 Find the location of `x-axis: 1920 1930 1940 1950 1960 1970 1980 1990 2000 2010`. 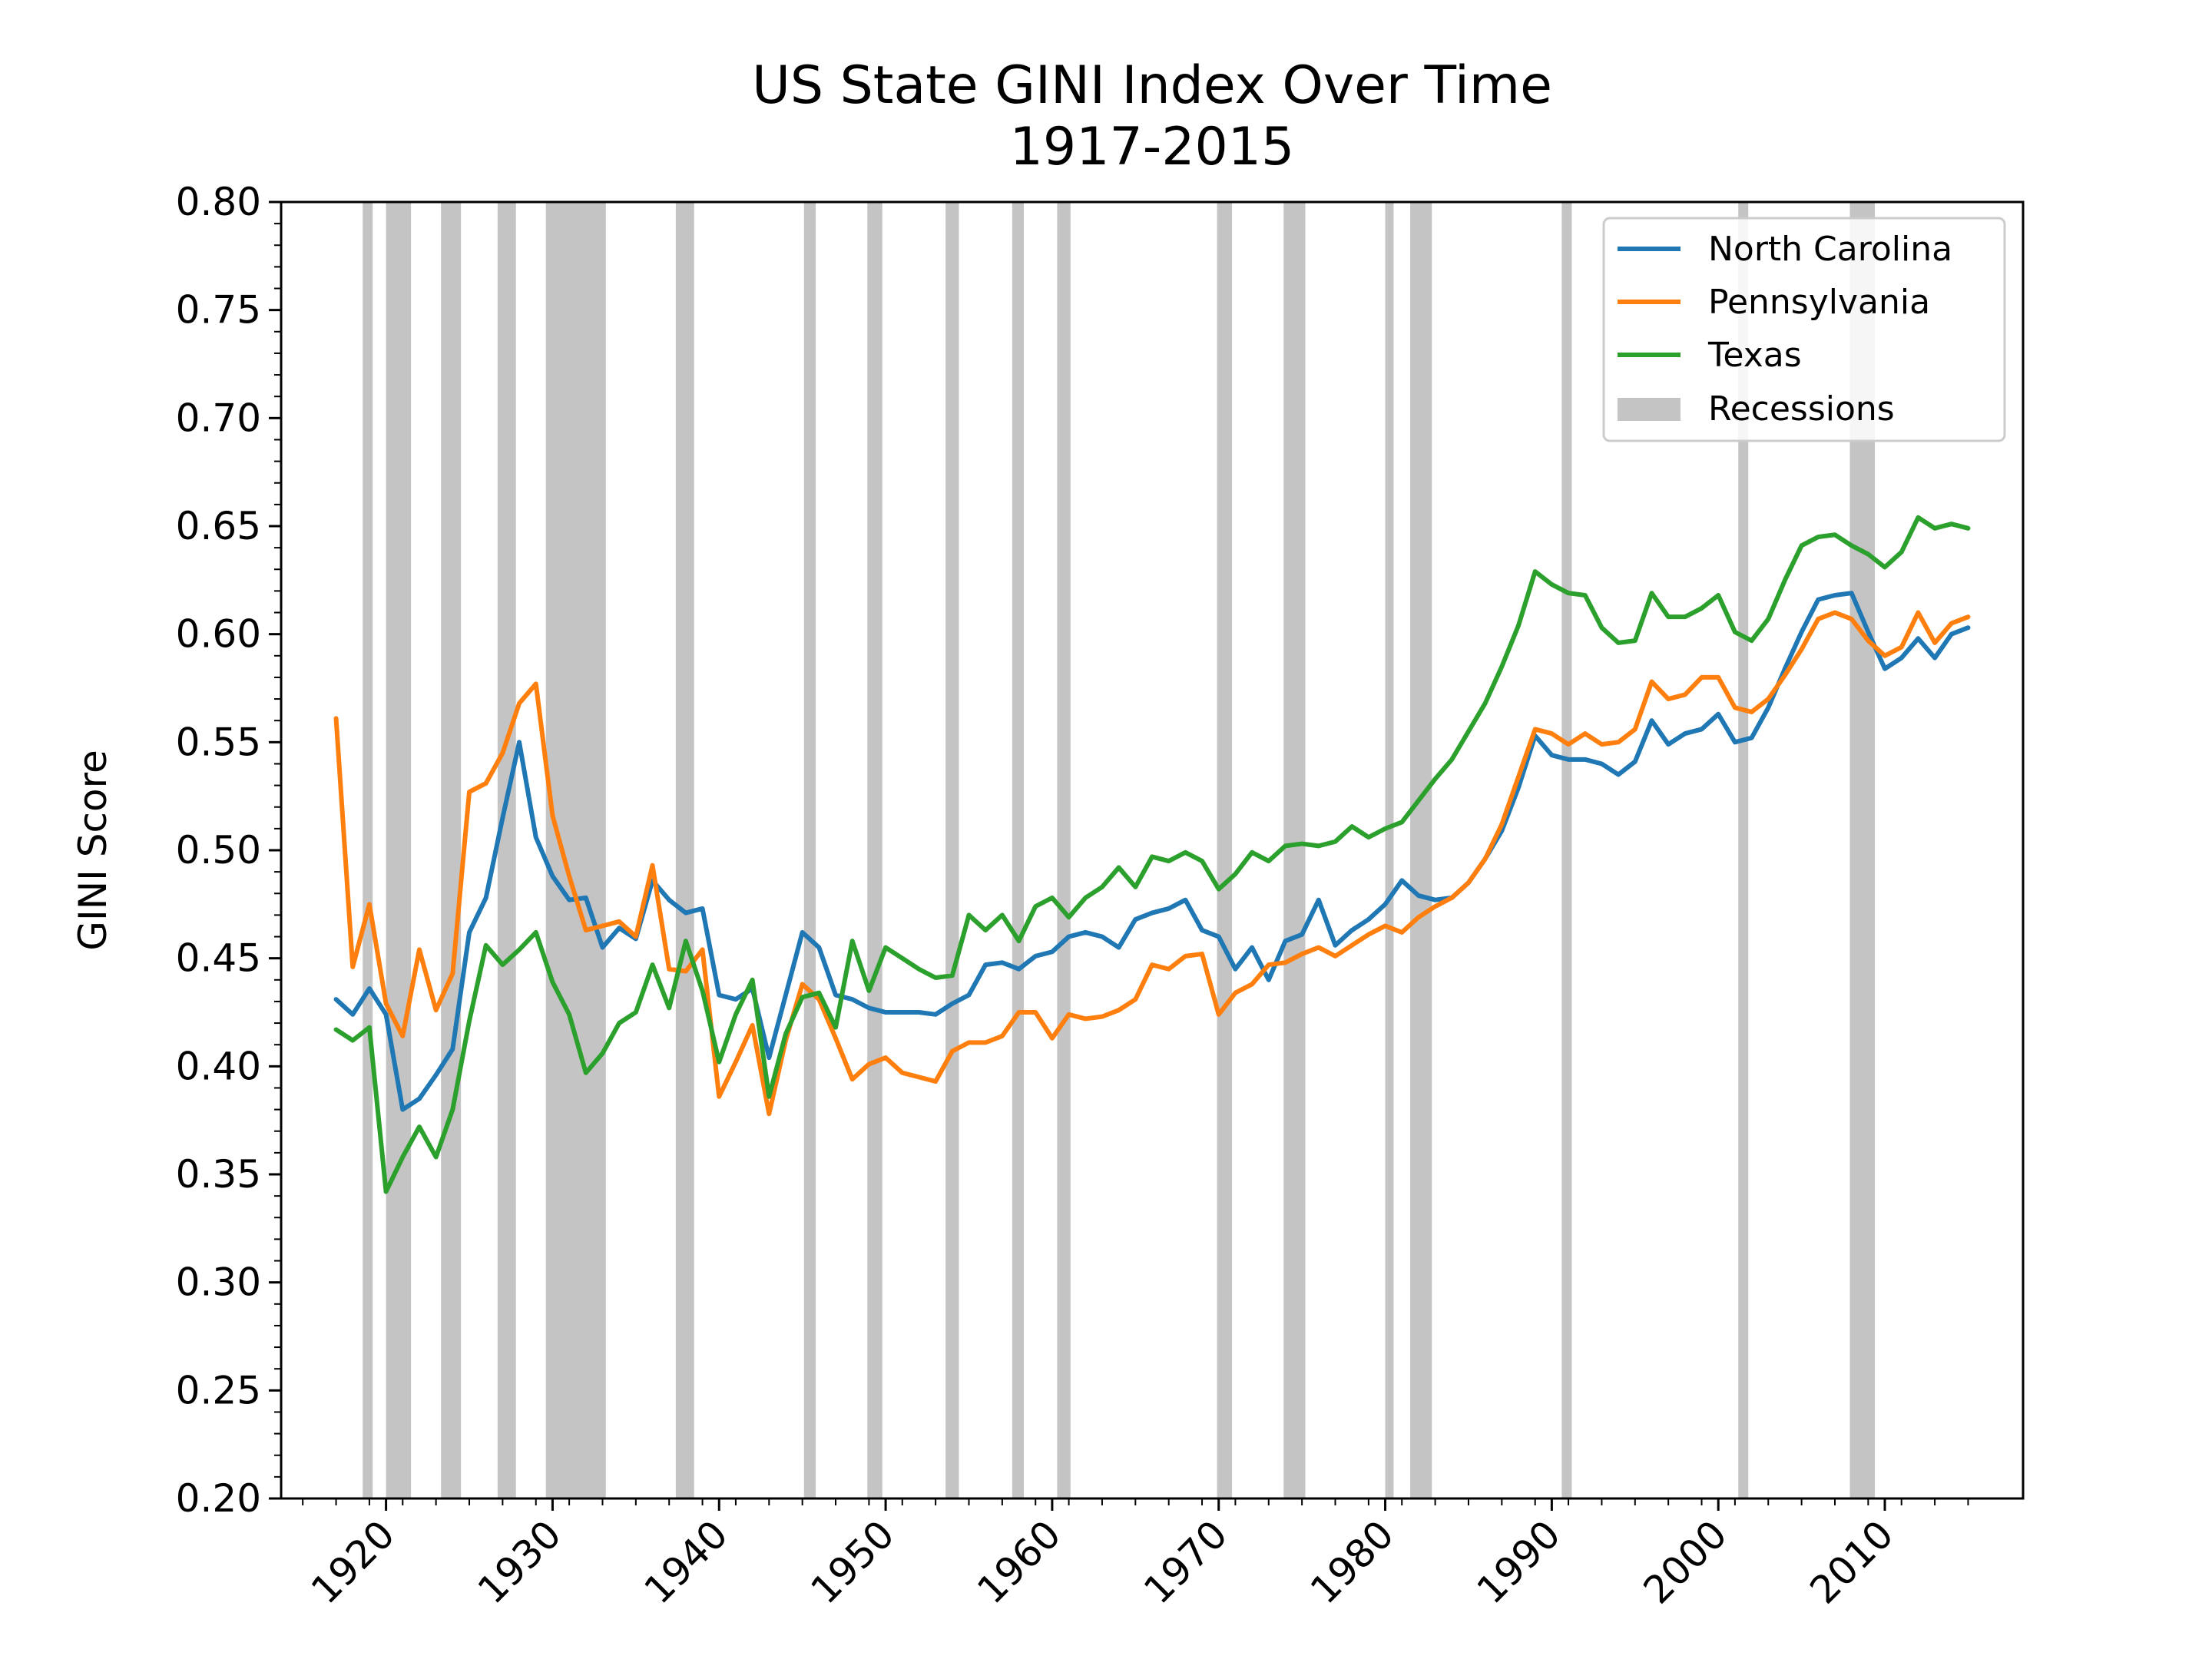

x-axis: 1920 1930 1940 1950 1960 1970 1980 1990 2000 2010 is located at coordinates (1135, 1555).